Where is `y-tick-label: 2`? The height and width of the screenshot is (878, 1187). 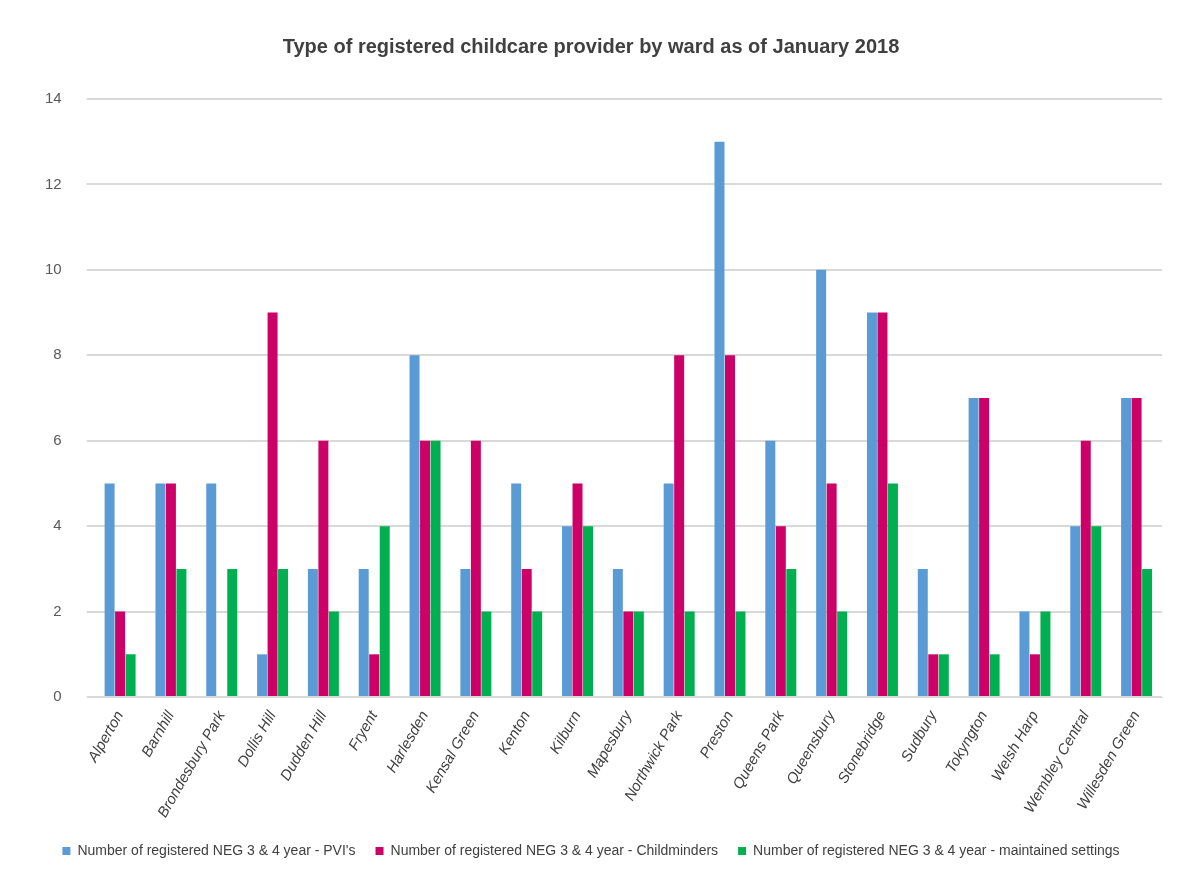 y-tick-label: 2 is located at coordinates (57, 610).